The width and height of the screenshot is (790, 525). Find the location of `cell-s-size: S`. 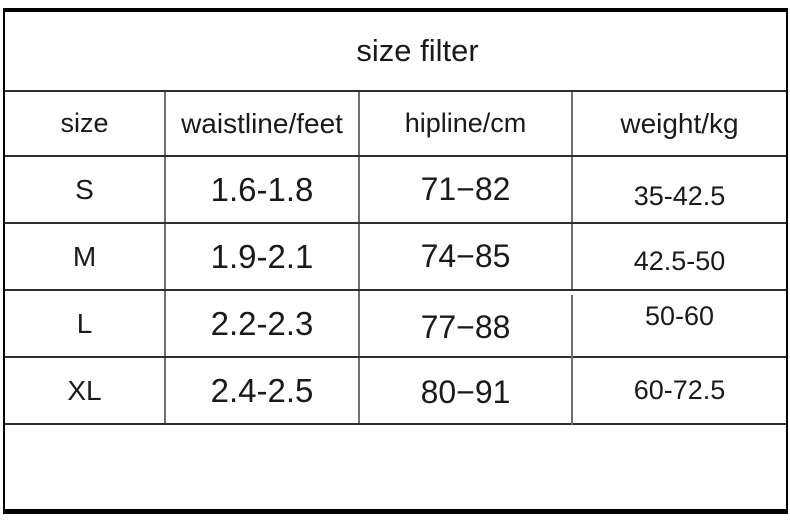

cell-s-size: S is located at coordinates (85, 189).